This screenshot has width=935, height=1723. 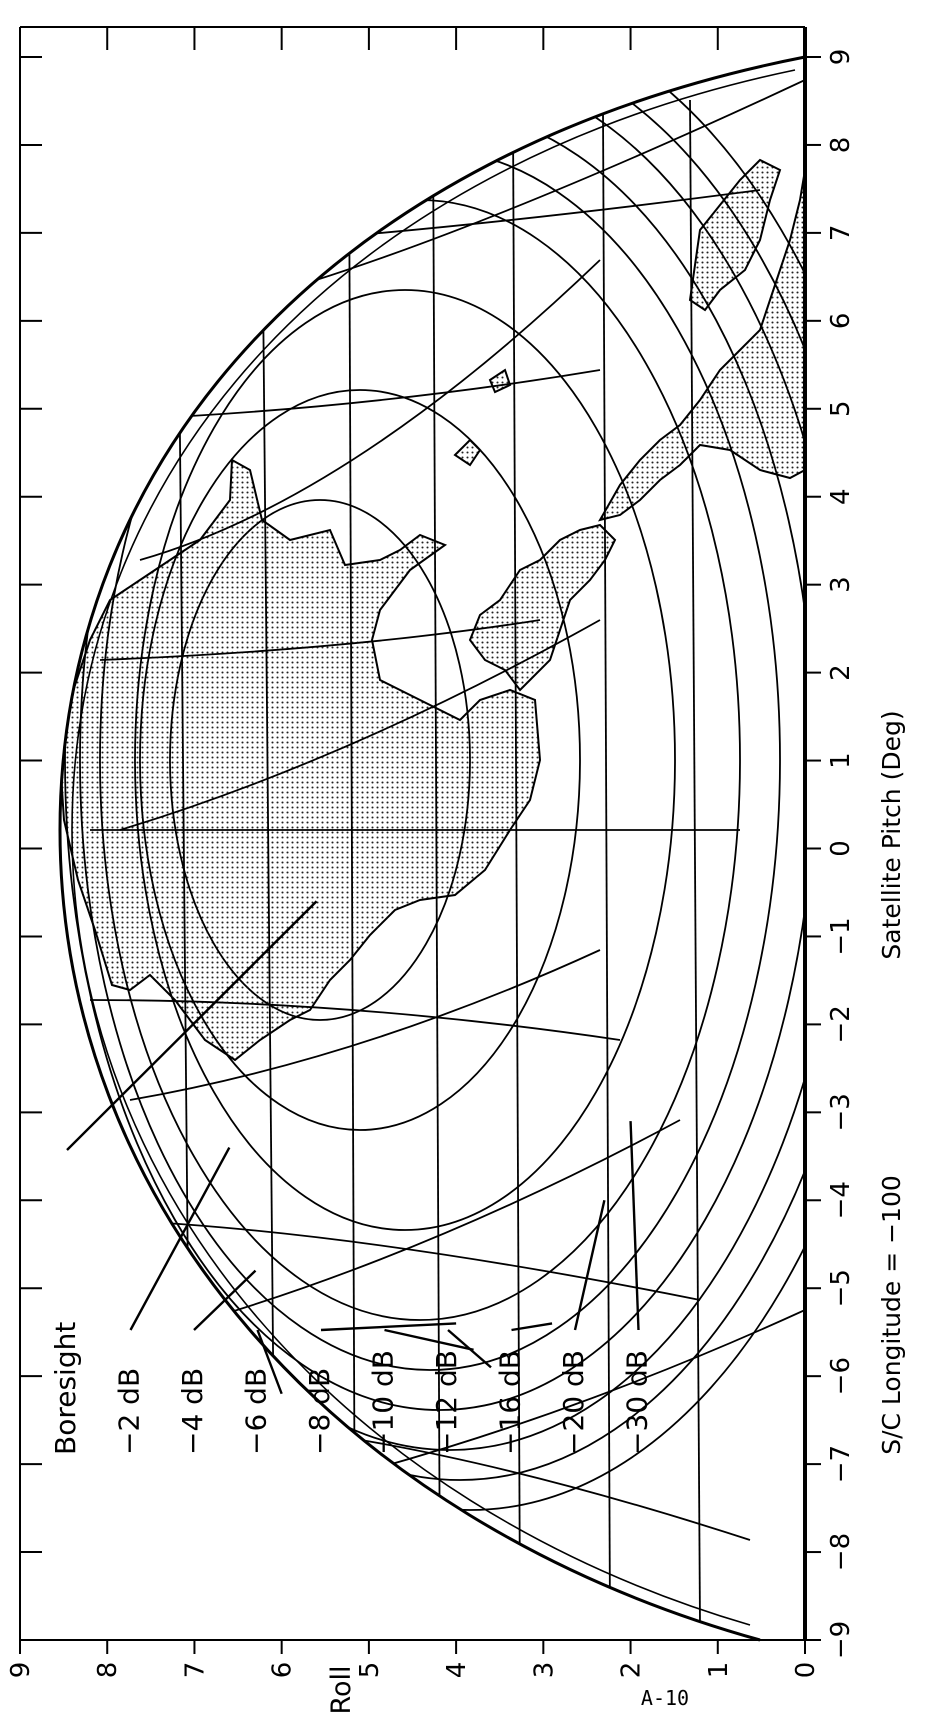 What do you see at coordinates (841, 321) in the screenshot?
I see `x-tick-label: 6` at bounding box center [841, 321].